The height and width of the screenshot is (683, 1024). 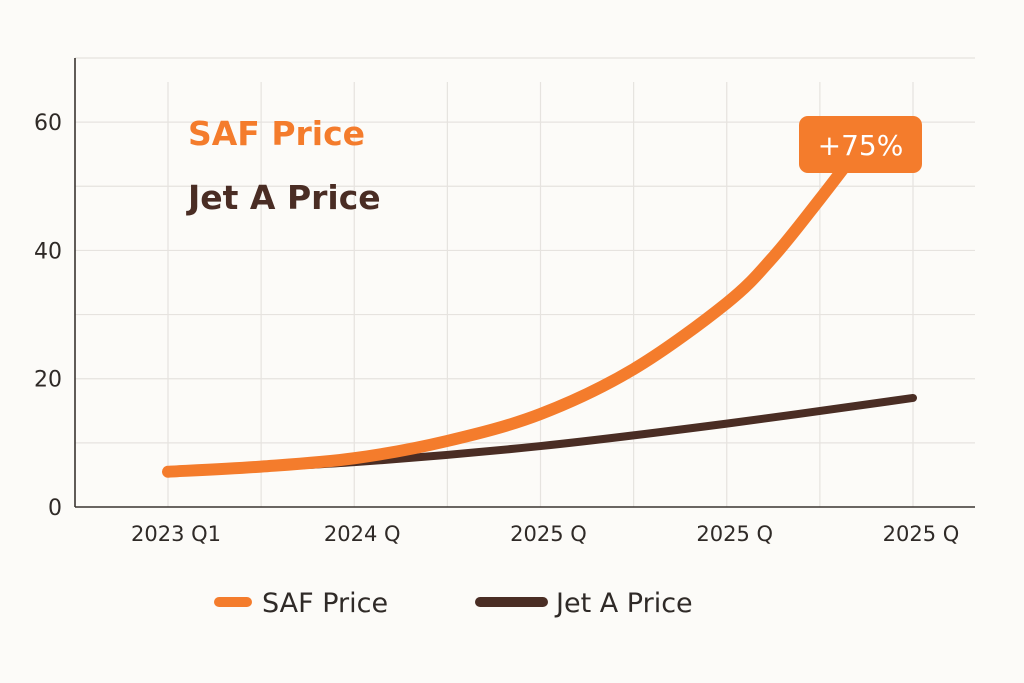 What do you see at coordinates (453, 603) in the screenshot?
I see `legend: SAF Price Jet A Price` at bounding box center [453, 603].